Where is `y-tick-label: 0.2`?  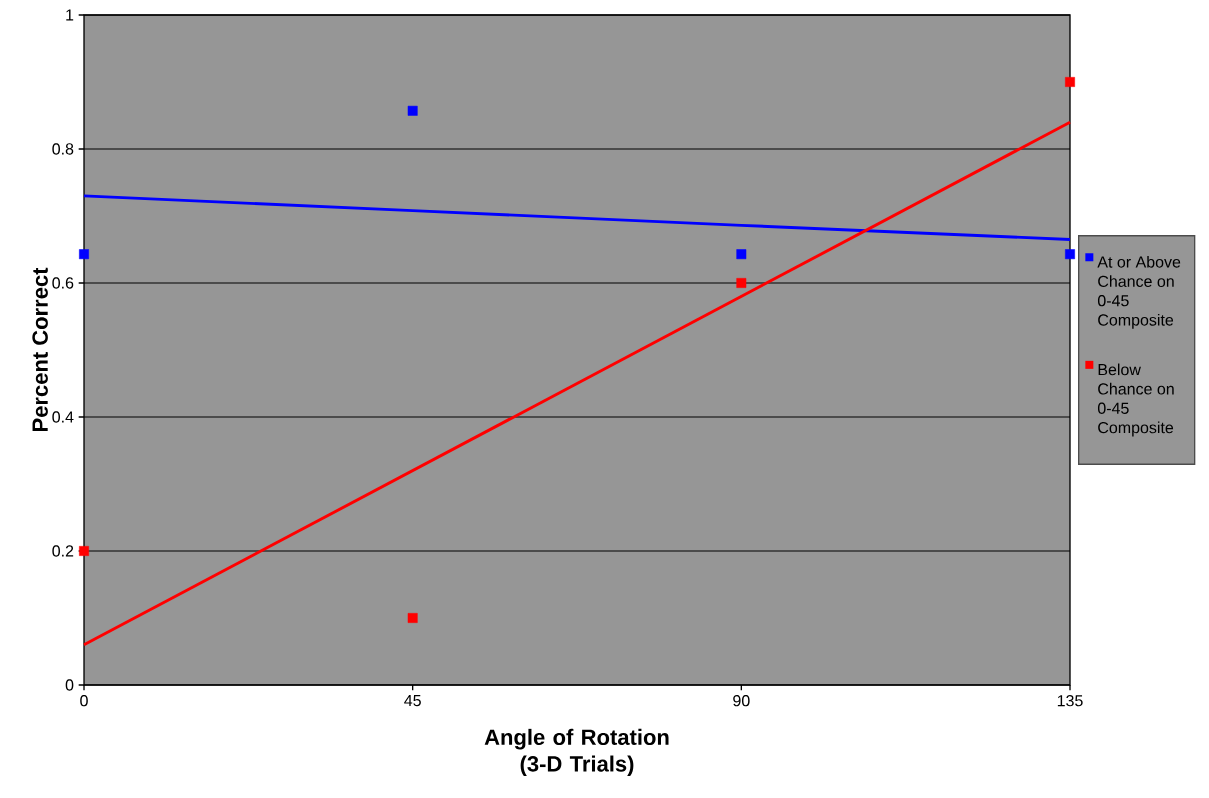 y-tick-label: 0.2 is located at coordinates (63, 551).